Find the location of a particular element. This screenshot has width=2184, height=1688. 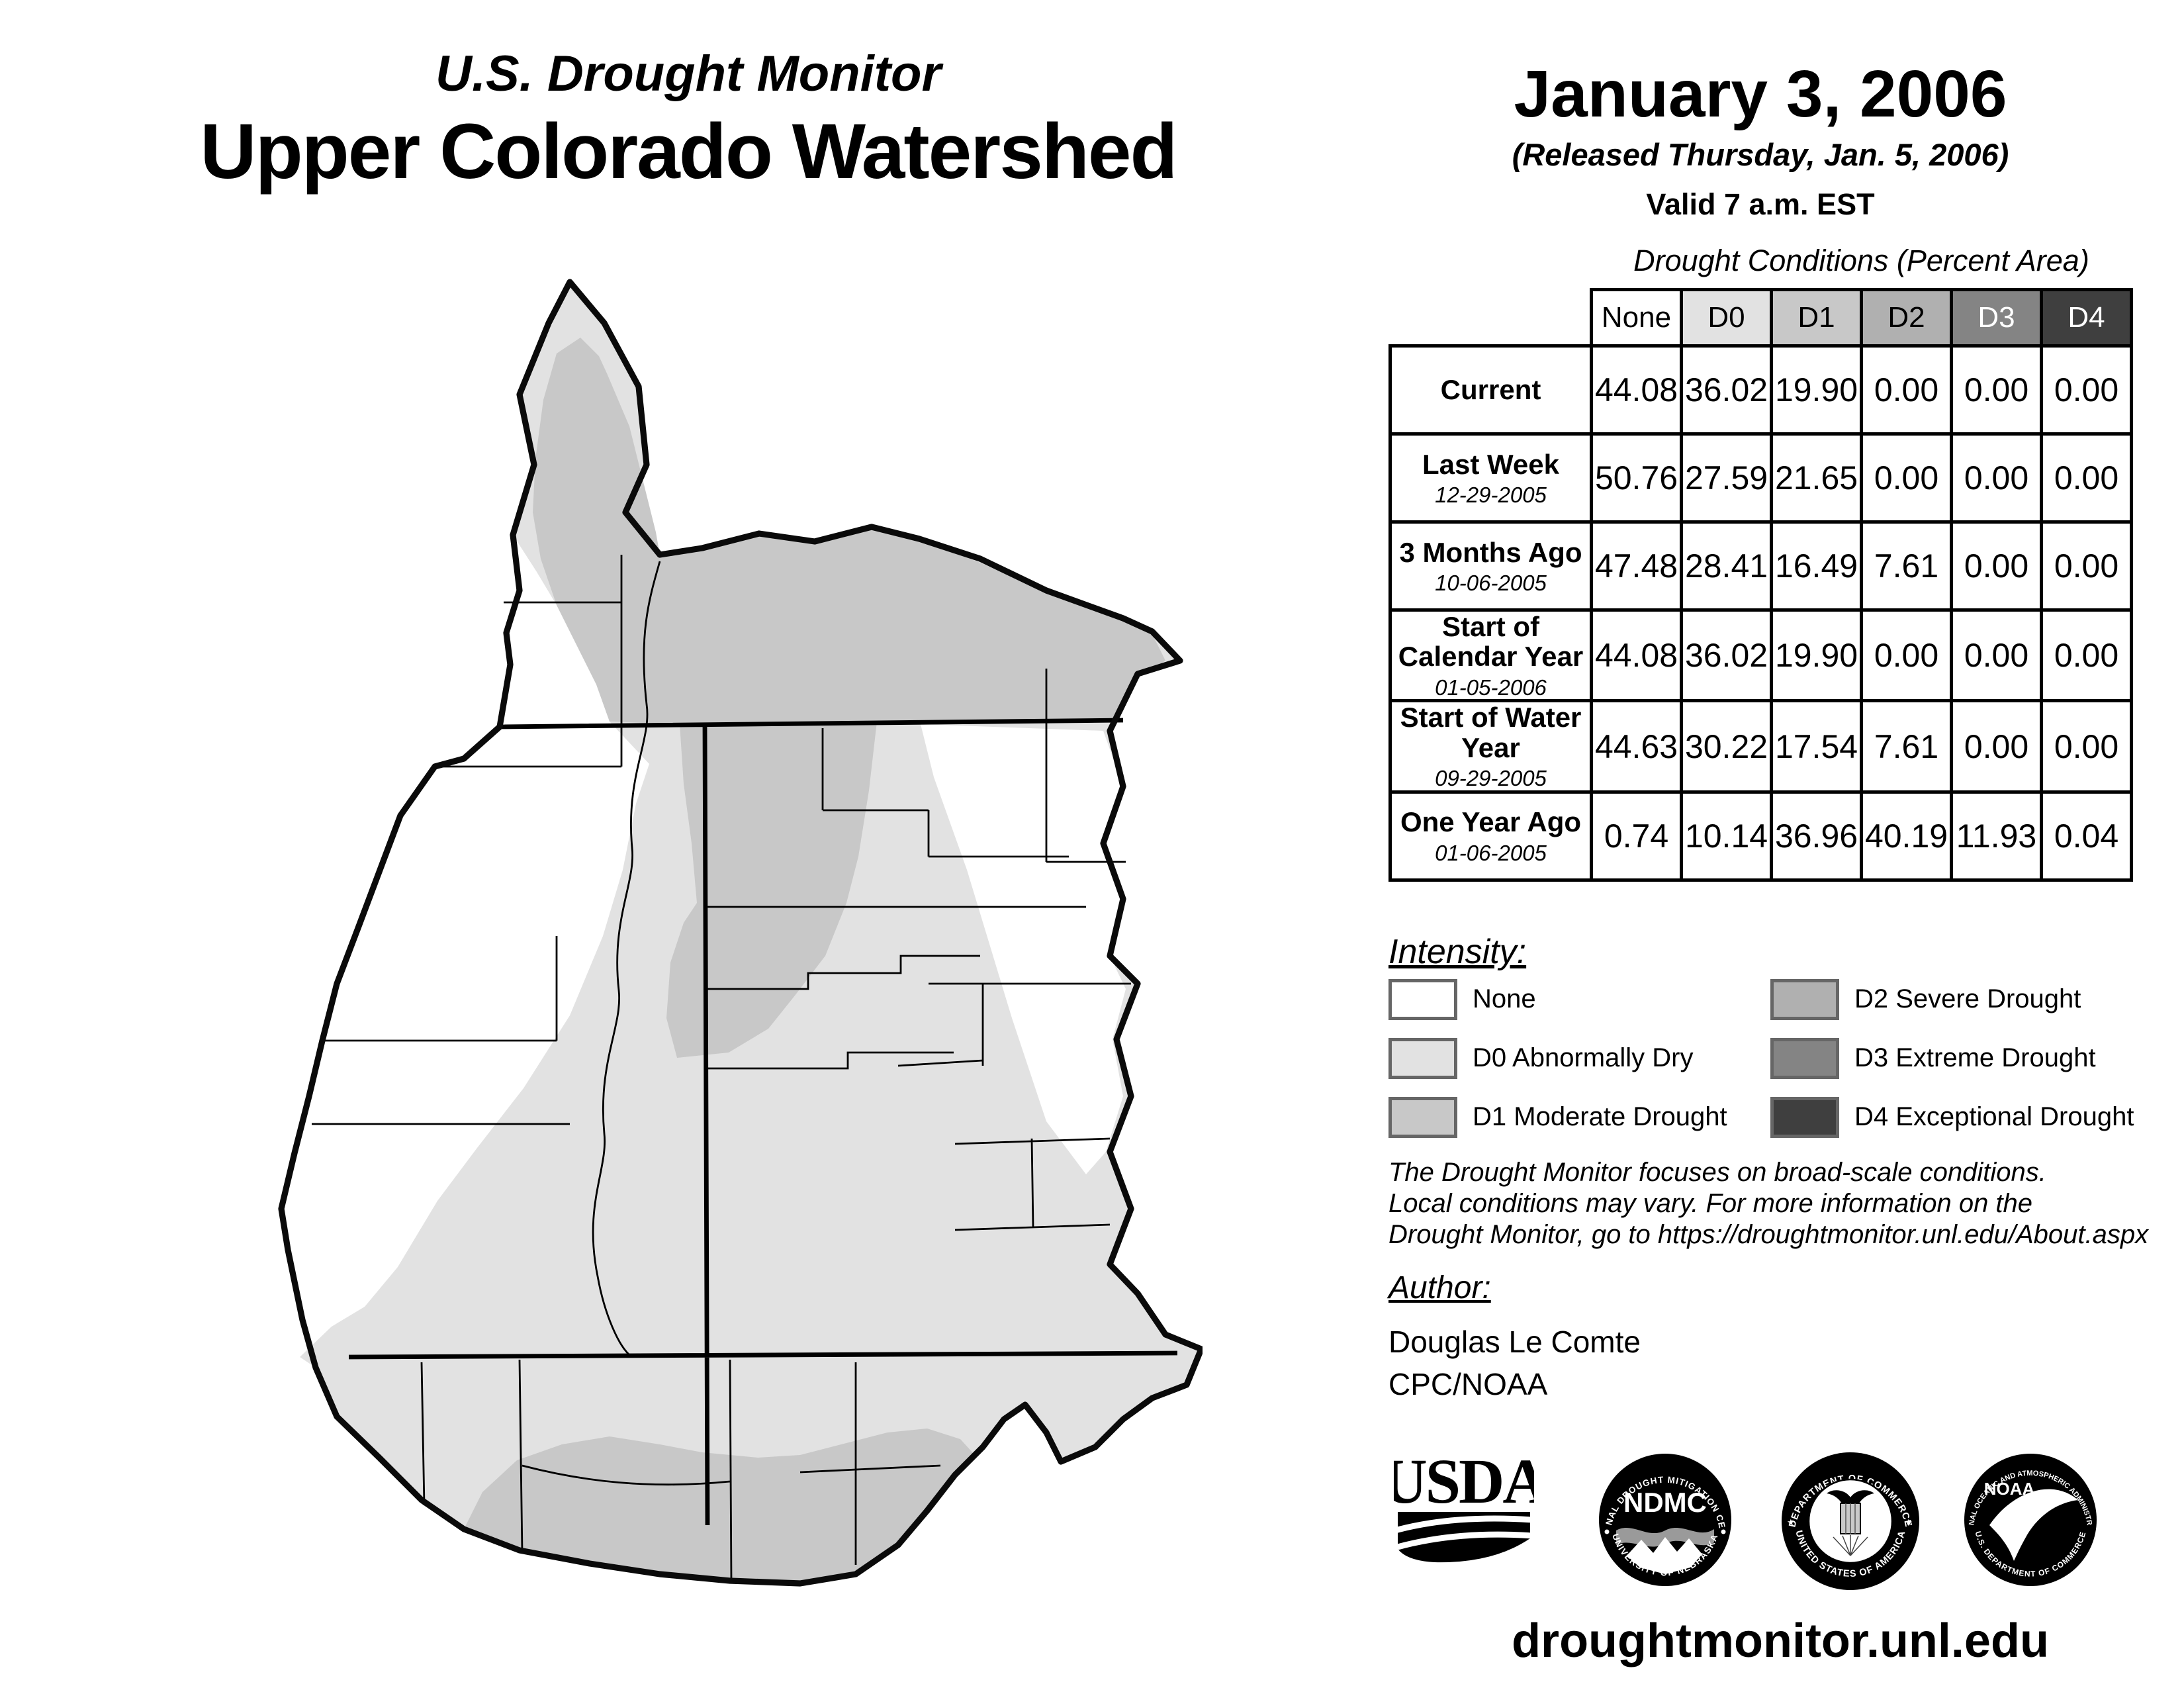

cell-value: 10.14 is located at coordinates (1726, 836).